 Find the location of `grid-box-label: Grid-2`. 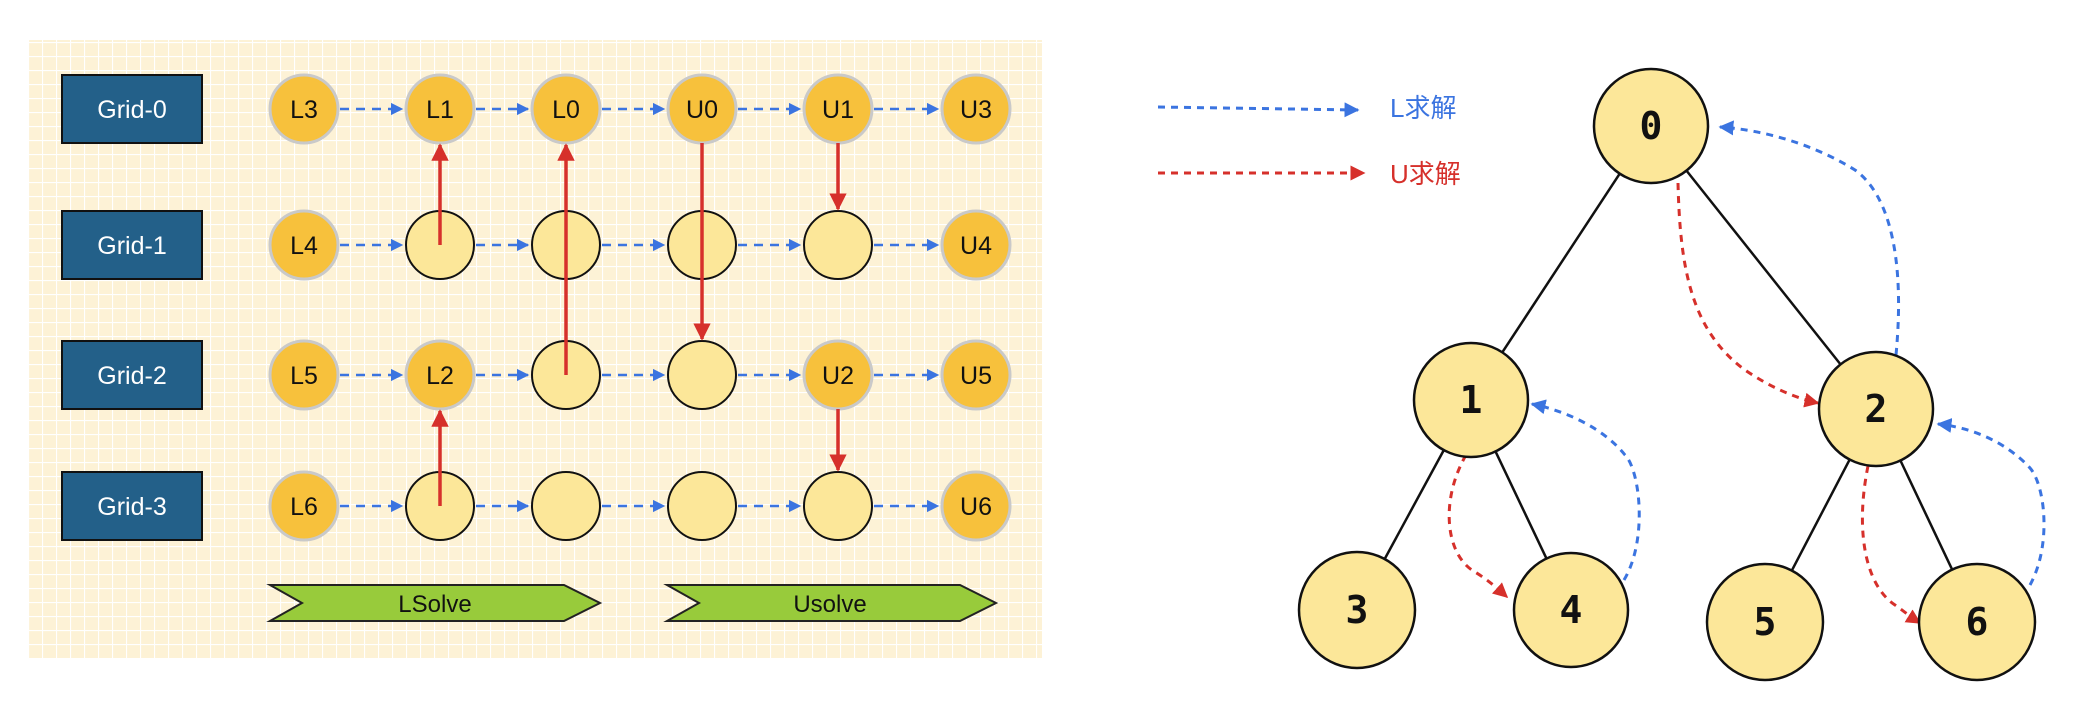

grid-box-label: Grid-2 is located at coordinates (131, 376).